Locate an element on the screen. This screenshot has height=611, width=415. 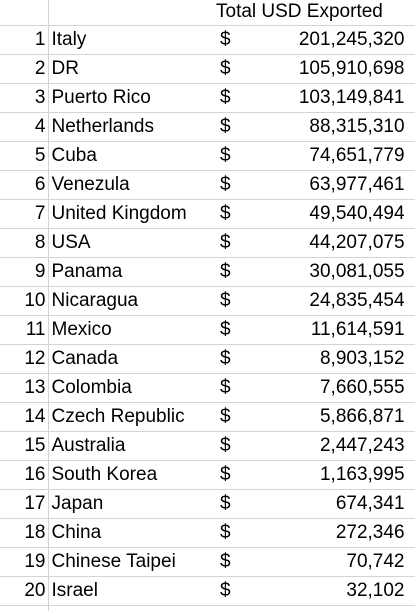
table-row: 10 Nicaragua $24,835,454 is located at coordinates (207, 301).